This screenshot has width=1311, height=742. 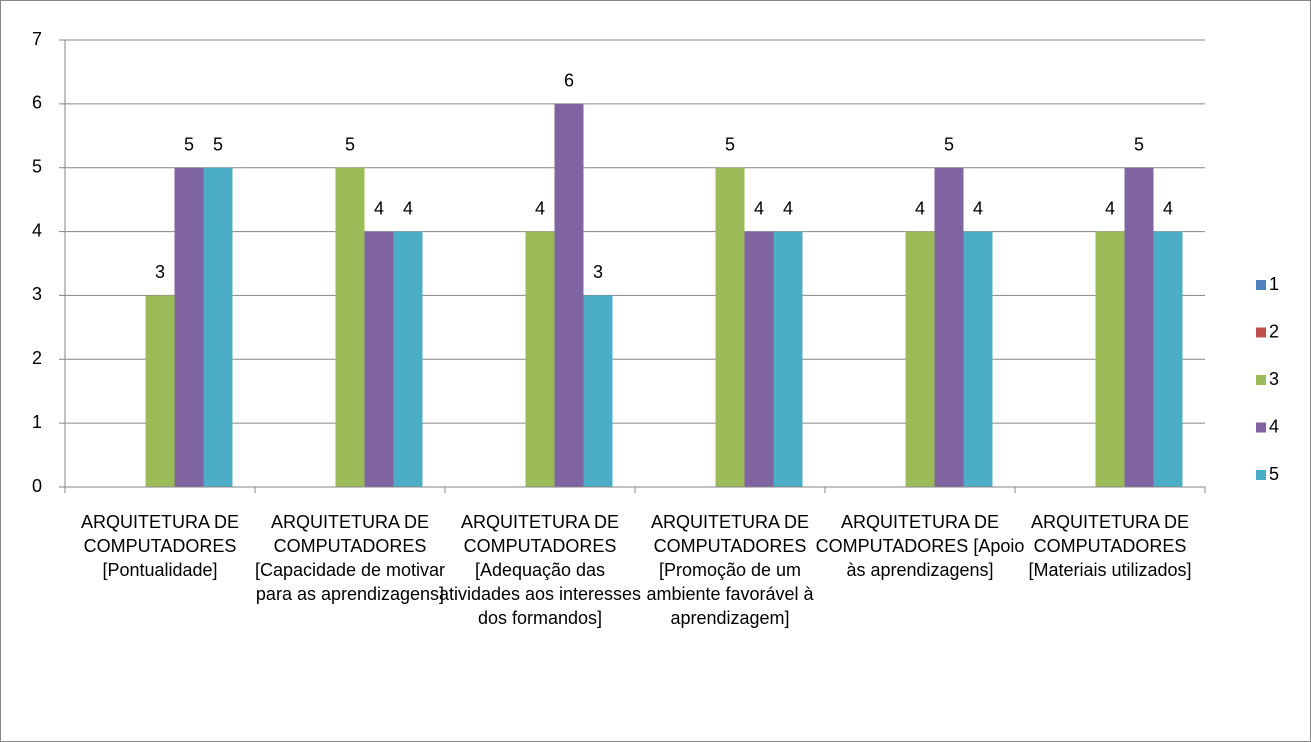 I want to click on y-tick-label: 5, so click(x=37, y=166).